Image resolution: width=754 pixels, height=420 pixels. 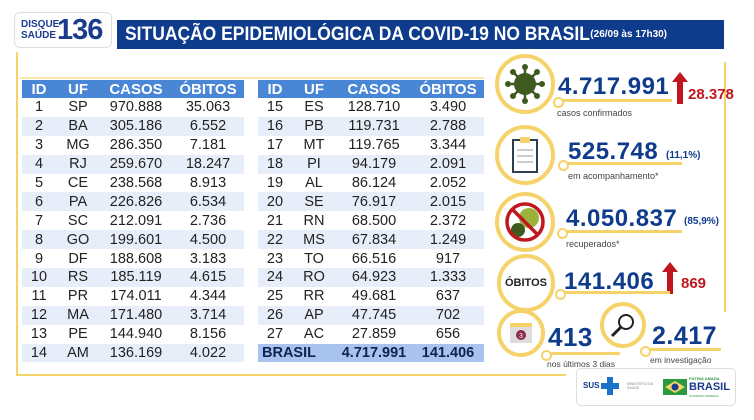 I want to click on table-cell: RJ, so click(x=78, y=164).